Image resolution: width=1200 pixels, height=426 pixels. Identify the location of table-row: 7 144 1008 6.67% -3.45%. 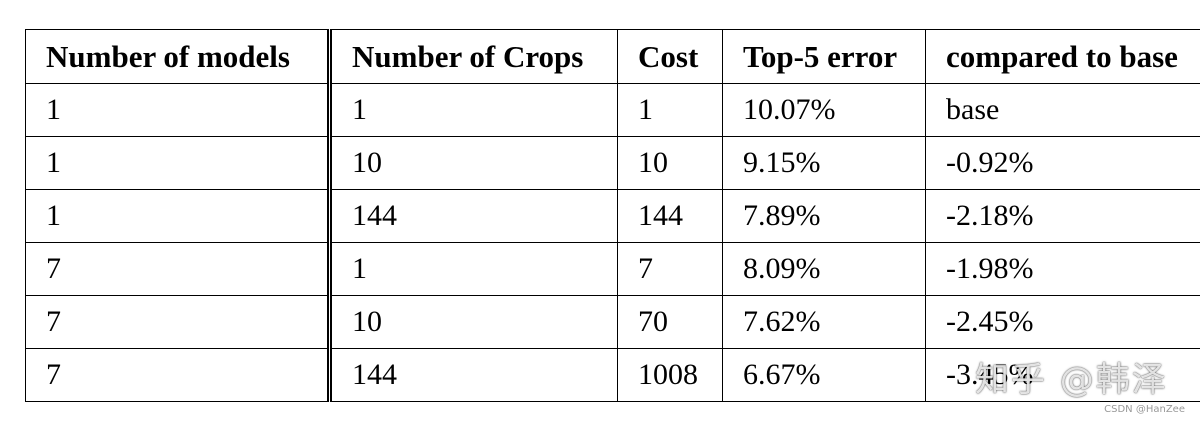
(612, 375).